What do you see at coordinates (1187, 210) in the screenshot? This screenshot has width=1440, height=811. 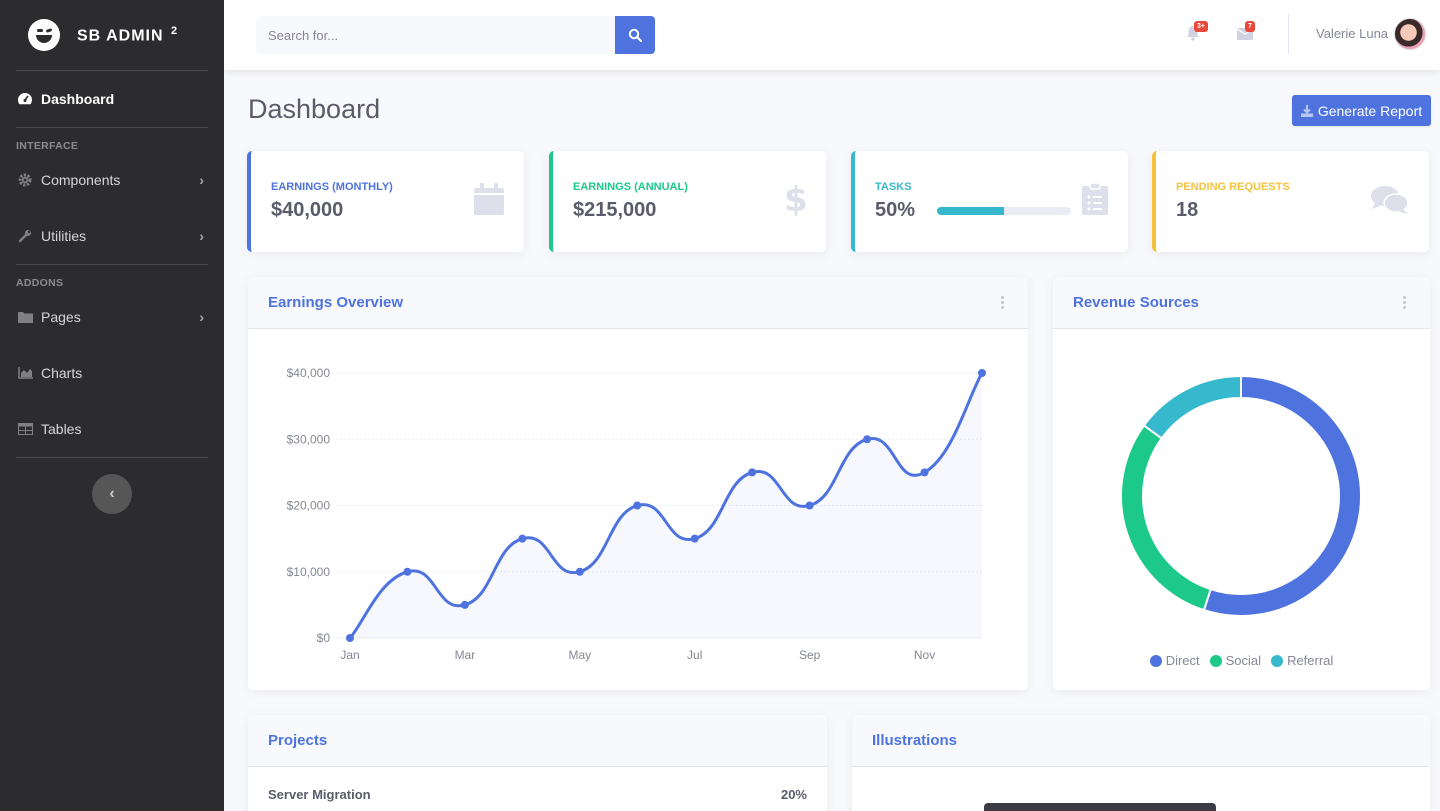 I see `stat-value: 18` at bounding box center [1187, 210].